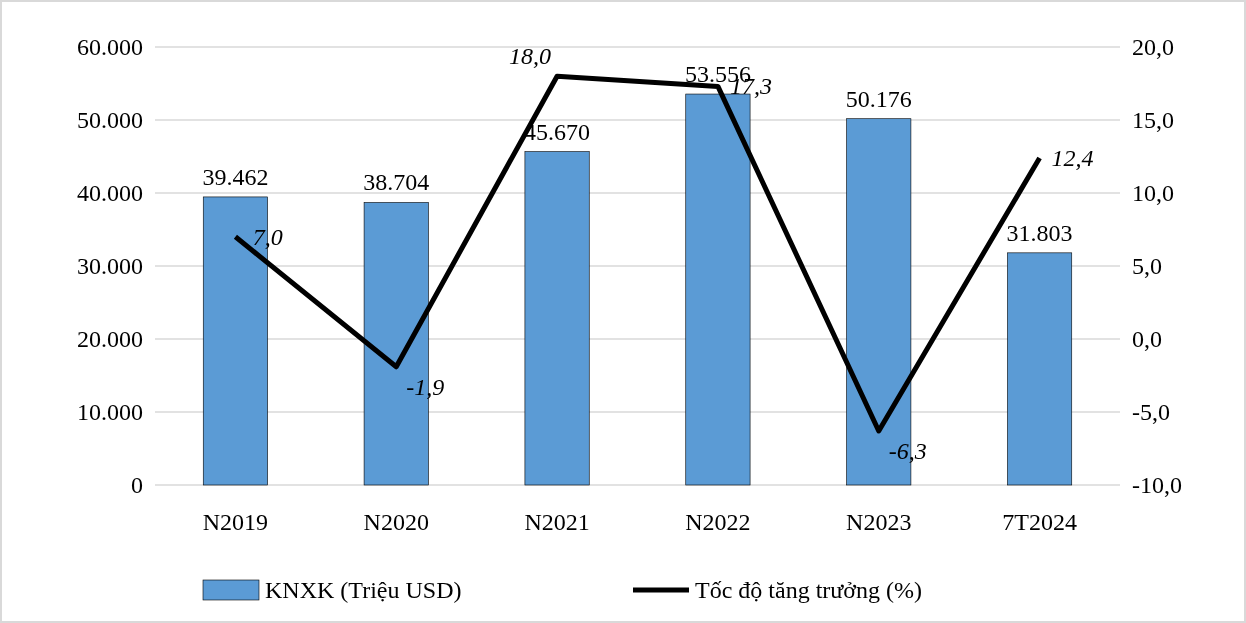  I want to click on x-tick-label: 7T2024, so click(1039, 522).